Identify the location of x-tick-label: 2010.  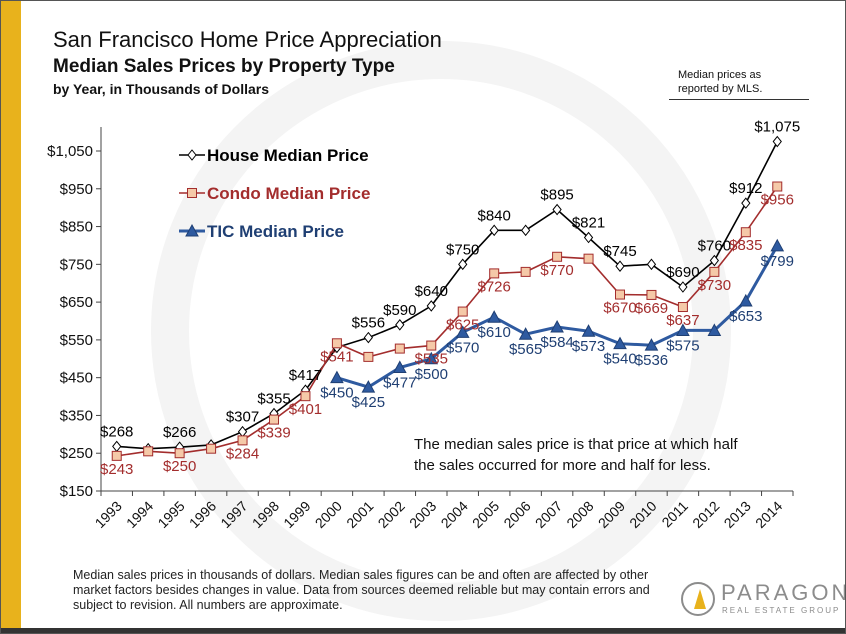
(642, 514).